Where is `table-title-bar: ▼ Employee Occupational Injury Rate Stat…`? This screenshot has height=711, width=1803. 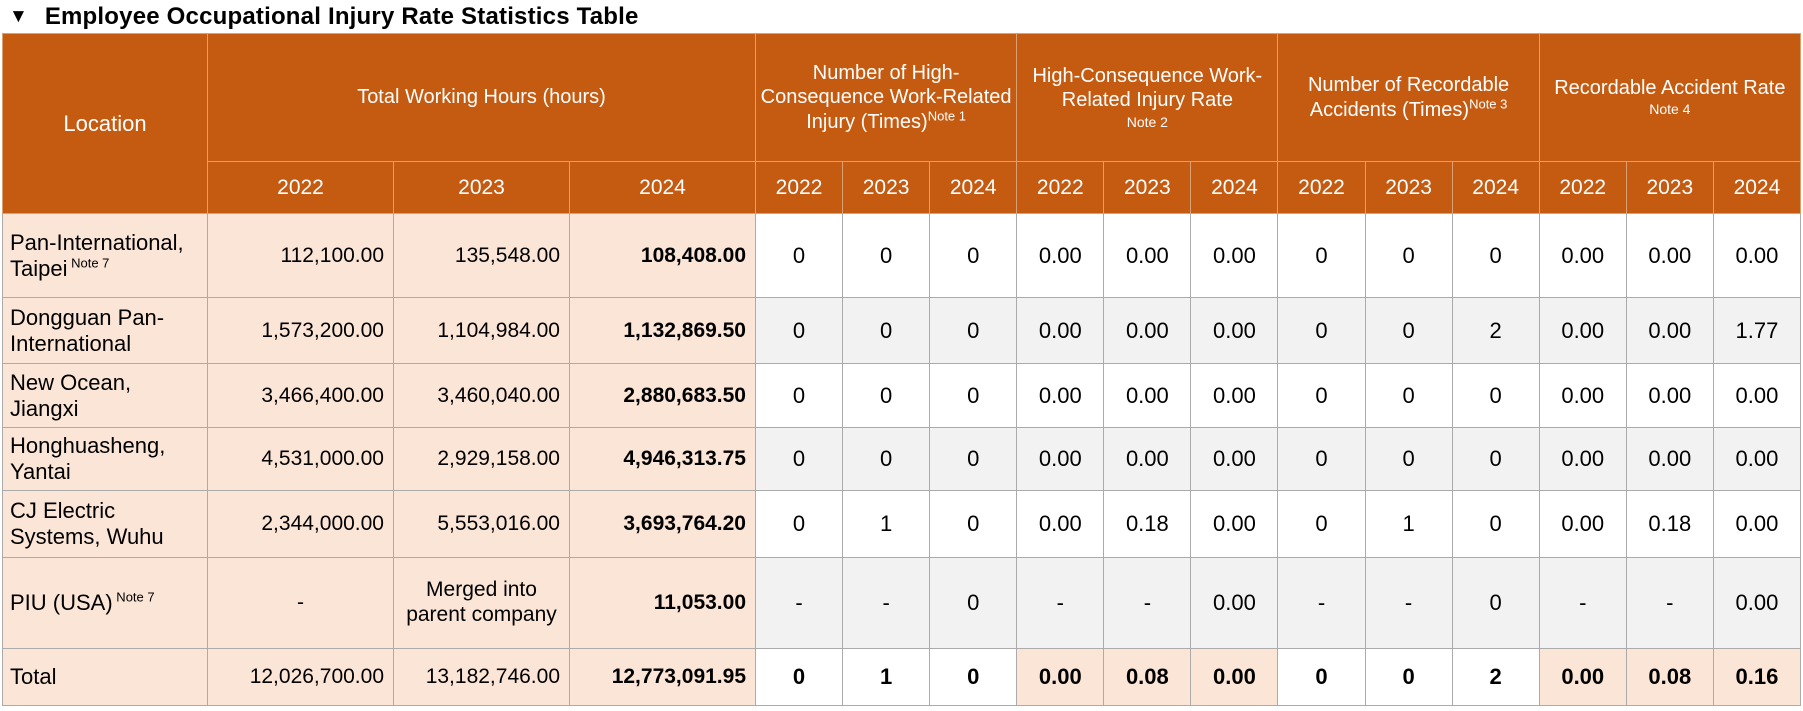
table-title-bar: ▼ Employee Occupational Injury Rate Stat… is located at coordinates (901, 16).